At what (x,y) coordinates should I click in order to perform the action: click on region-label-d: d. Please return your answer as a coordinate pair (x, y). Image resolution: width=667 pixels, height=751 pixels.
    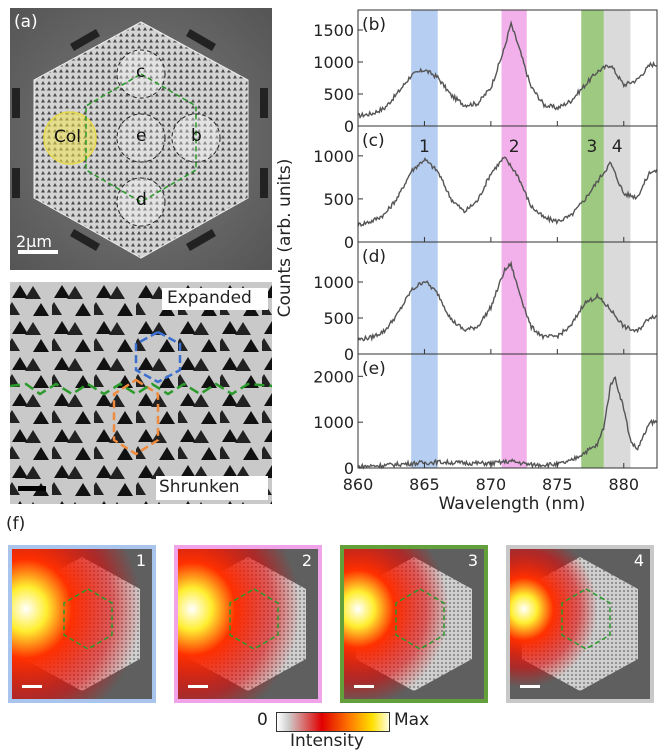
    Looking at the image, I should click on (141, 200).